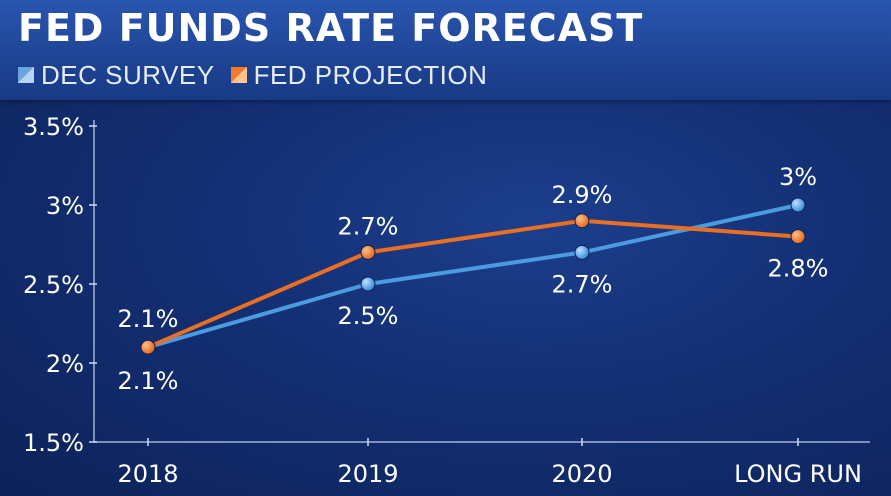  What do you see at coordinates (581, 474) in the screenshot?
I see `x-tick-label: 2020` at bounding box center [581, 474].